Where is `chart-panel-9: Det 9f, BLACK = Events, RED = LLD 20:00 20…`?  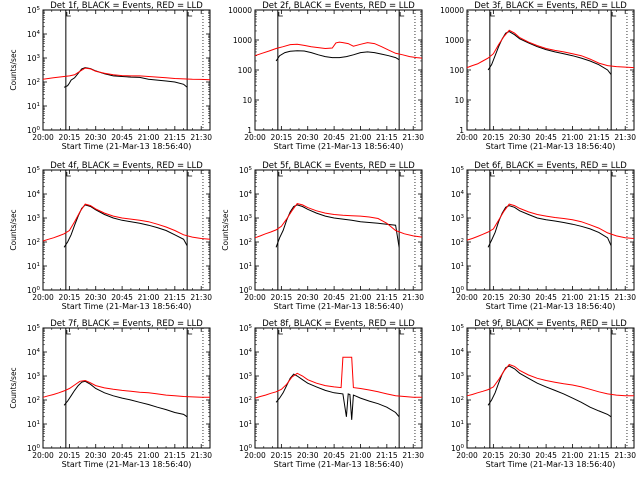
chart-panel-9: Det 9f, BLACK = Events, RED = LLD 20:00 20… is located at coordinates (543, 394).